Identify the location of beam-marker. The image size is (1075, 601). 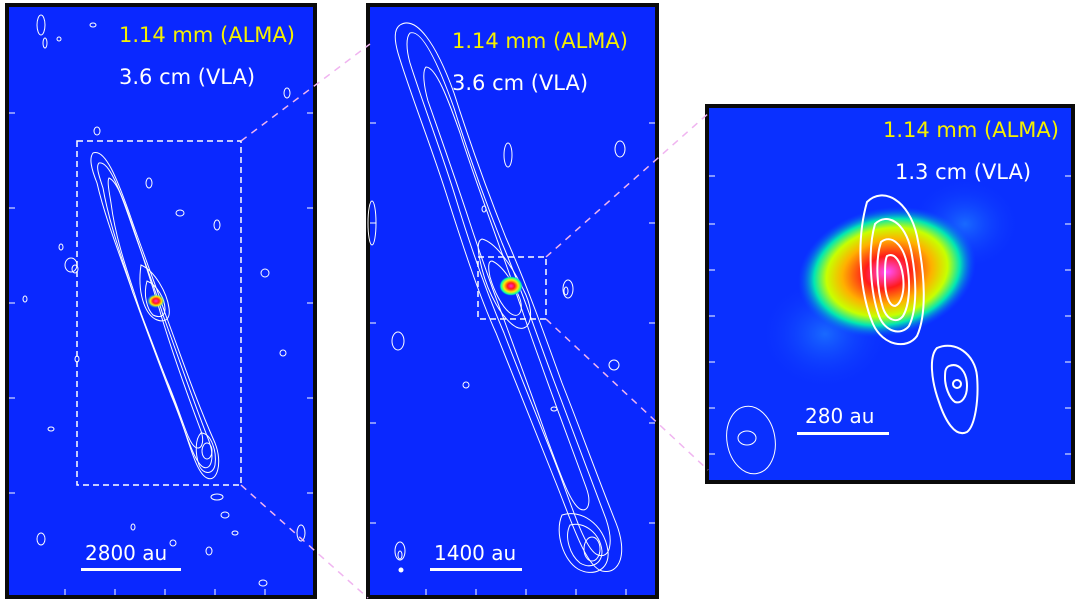
(401, 570).